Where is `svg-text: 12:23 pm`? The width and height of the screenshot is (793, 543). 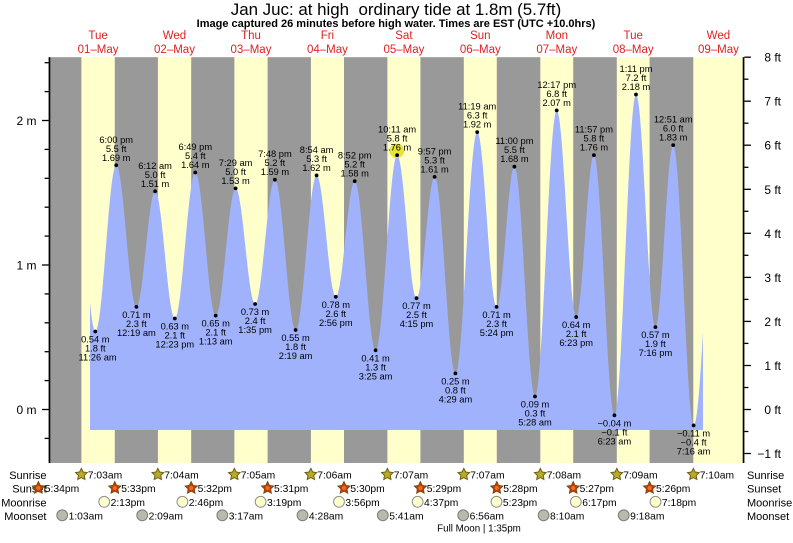
svg-text: 12:23 pm is located at coordinates (174, 345).